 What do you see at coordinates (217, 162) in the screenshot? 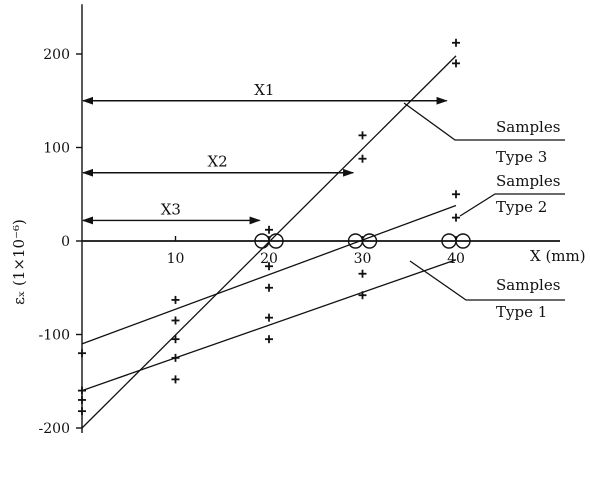
I see `dimension-label: X2` at bounding box center [217, 162].